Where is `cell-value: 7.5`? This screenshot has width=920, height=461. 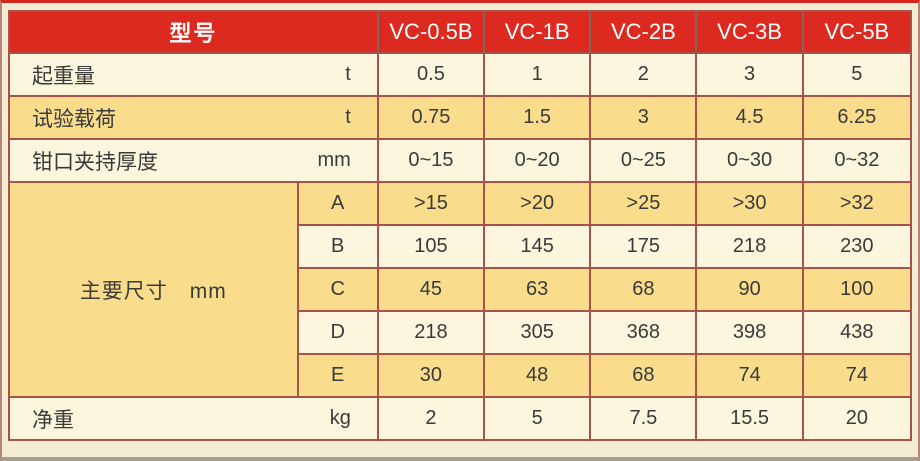
cell-value: 7.5 is located at coordinates (644, 418).